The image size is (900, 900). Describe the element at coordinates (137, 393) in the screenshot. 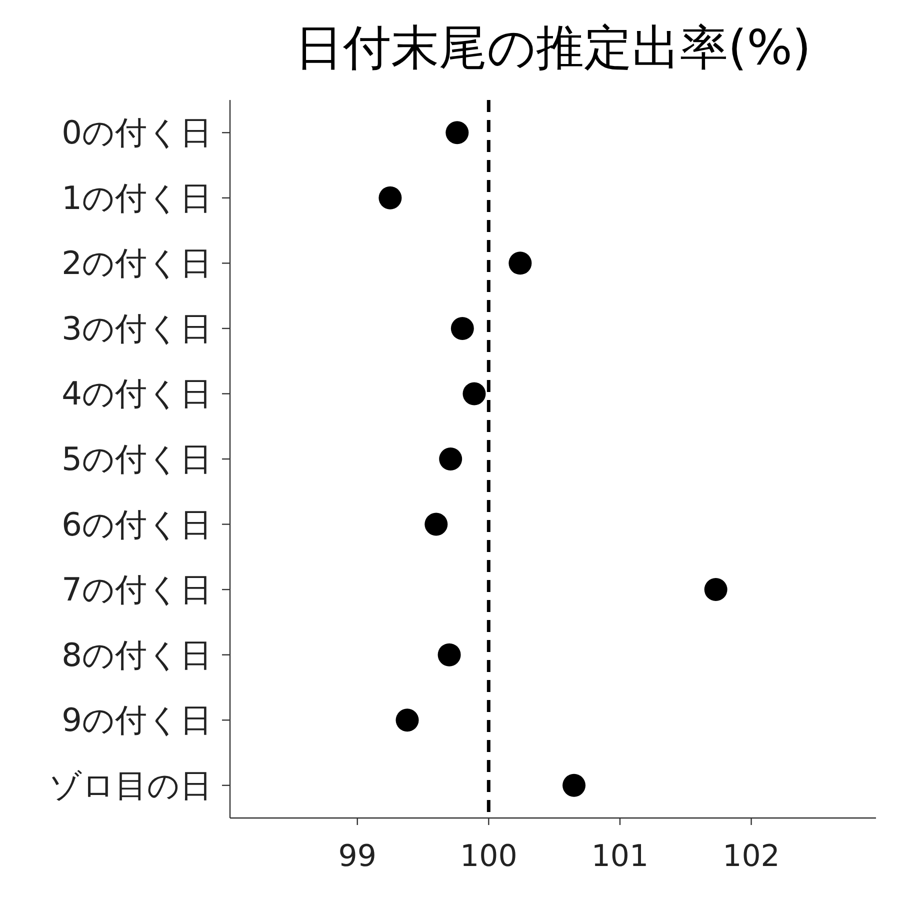

I see `y-tick-label: 4の付く日` at that location.